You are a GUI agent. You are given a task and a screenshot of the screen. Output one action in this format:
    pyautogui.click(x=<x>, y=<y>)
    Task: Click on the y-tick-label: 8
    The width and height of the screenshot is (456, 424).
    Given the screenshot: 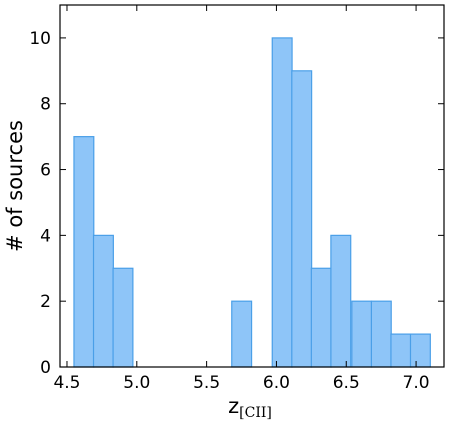 What is the action you would take?
    pyautogui.click(x=45, y=105)
    